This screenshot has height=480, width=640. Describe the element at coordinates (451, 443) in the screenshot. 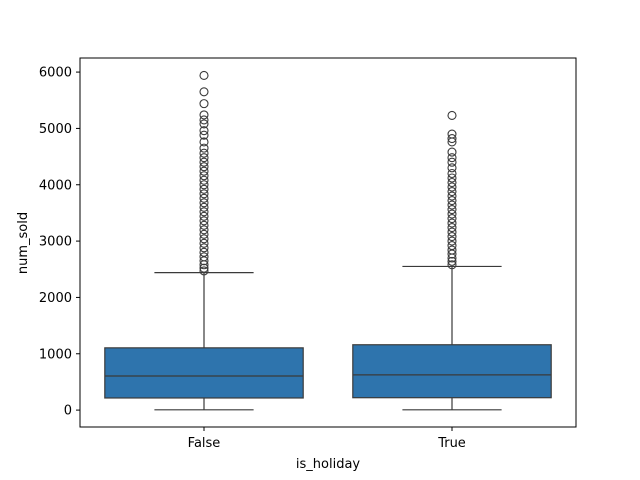

I see `x-tick-label: True` at that location.